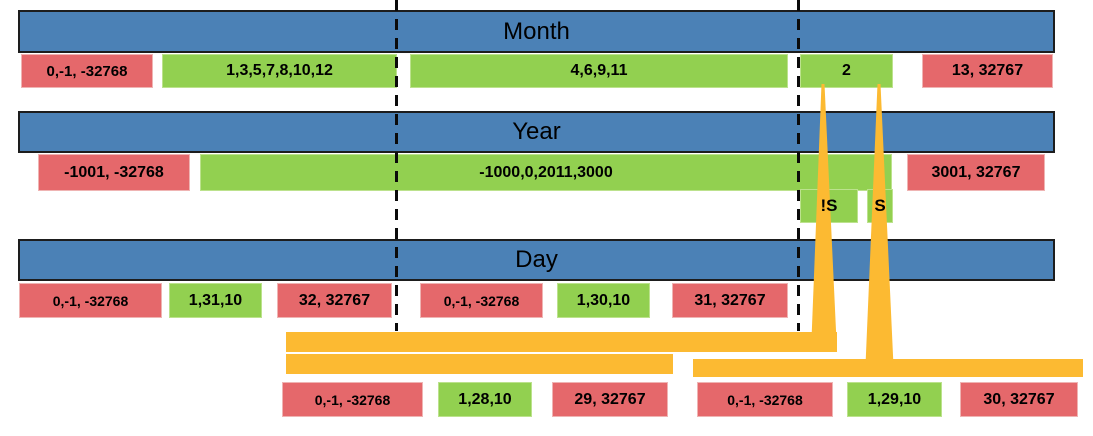 This screenshot has width=1093, height=436. Describe the element at coordinates (546, 172) in the screenshot. I see `year-class-valid: -1000,0,2011,3000` at that location.